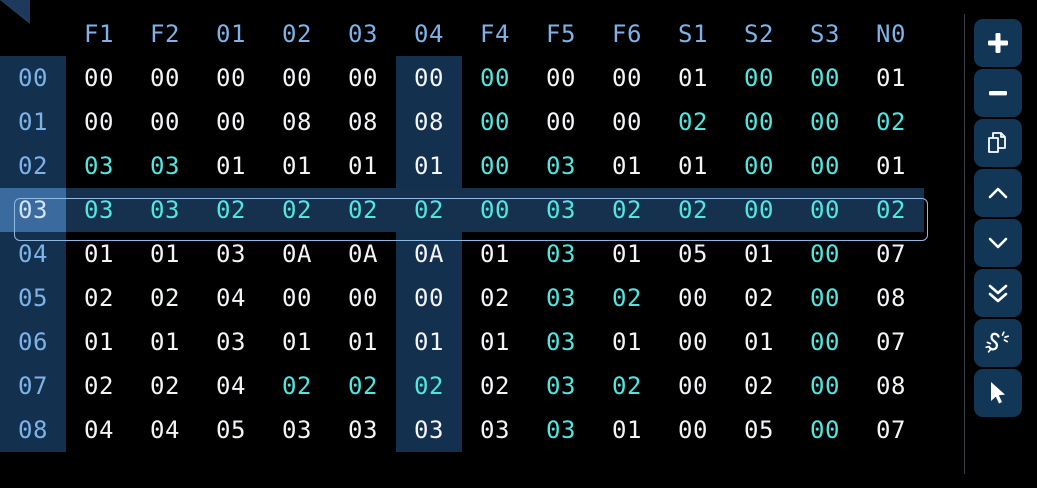 The height and width of the screenshot is (488, 1037). What do you see at coordinates (495, 34) in the screenshot?
I see `column-header-F4: F4` at bounding box center [495, 34].